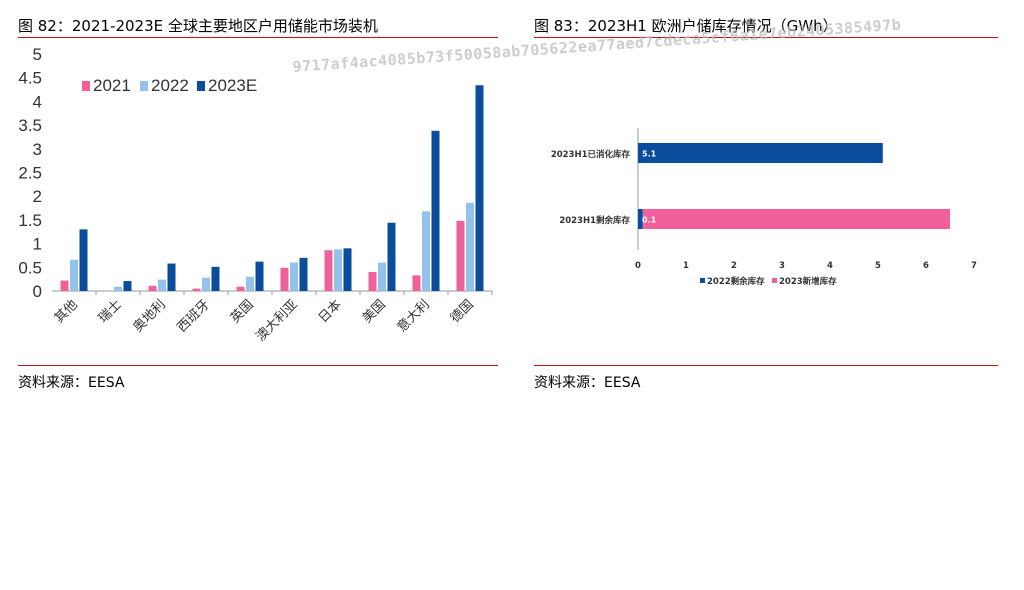  What do you see at coordinates (66, 311) in the screenshot?
I see `x-tick-label: 其他` at bounding box center [66, 311].